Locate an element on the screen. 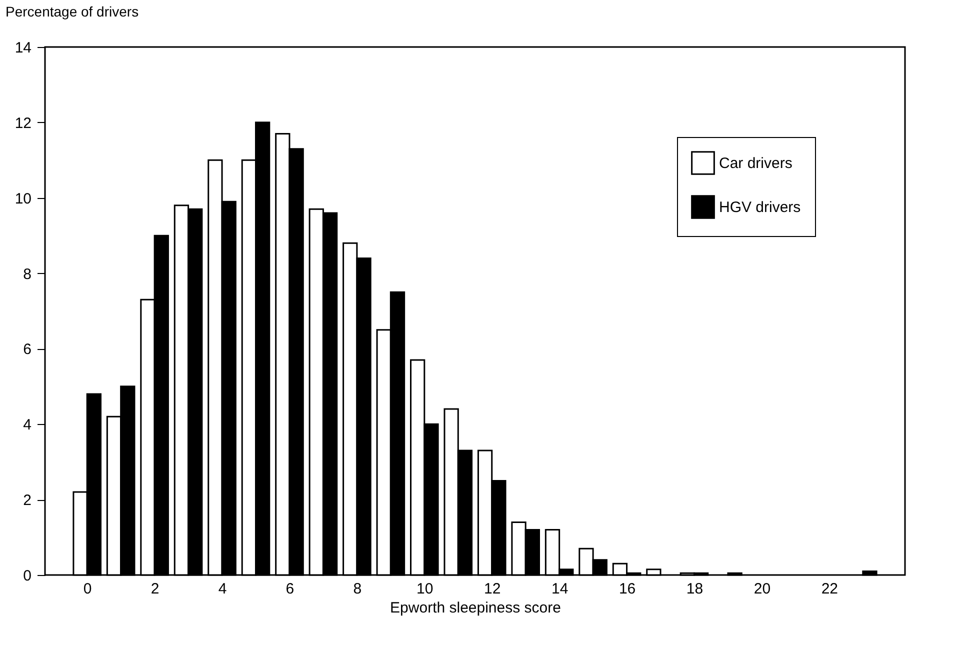 The width and height of the screenshot is (958, 652). x-tick-label: 16 is located at coordinates (627, 589).